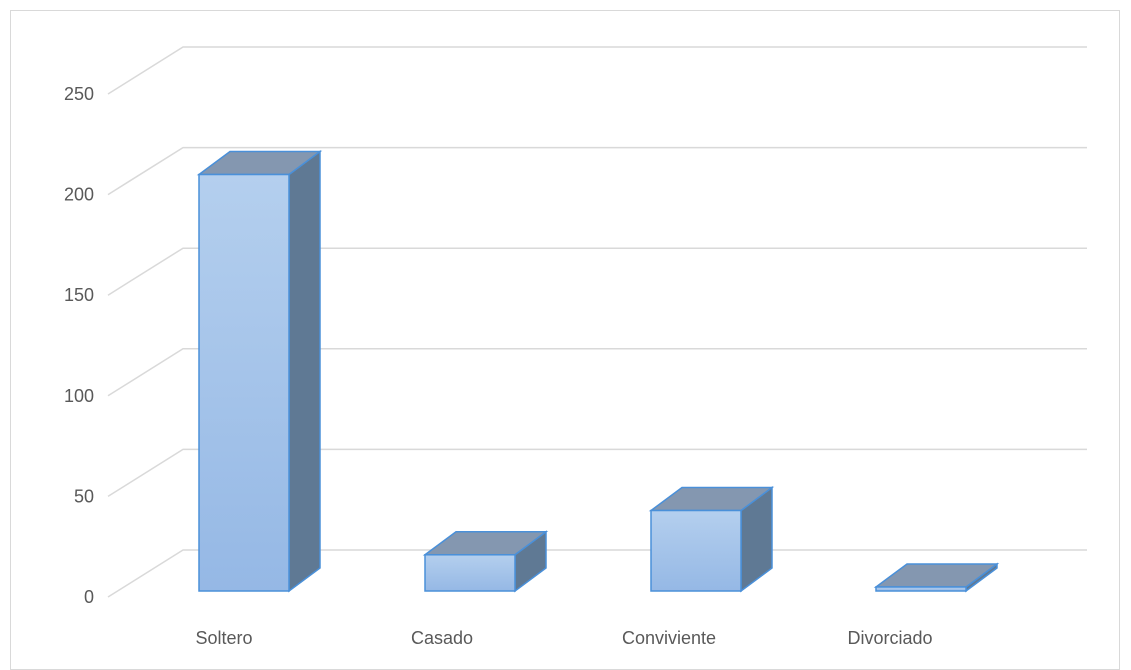  Describe the element at coordinates (79, 345) in the screenshot. I see `y-axis-ticks: 0 50 100 150 200 250` at that location.